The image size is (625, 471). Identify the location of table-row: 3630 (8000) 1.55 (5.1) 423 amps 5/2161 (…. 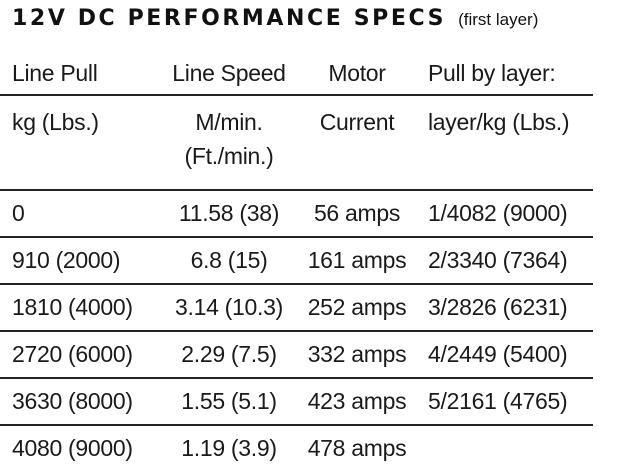
(296, 402).